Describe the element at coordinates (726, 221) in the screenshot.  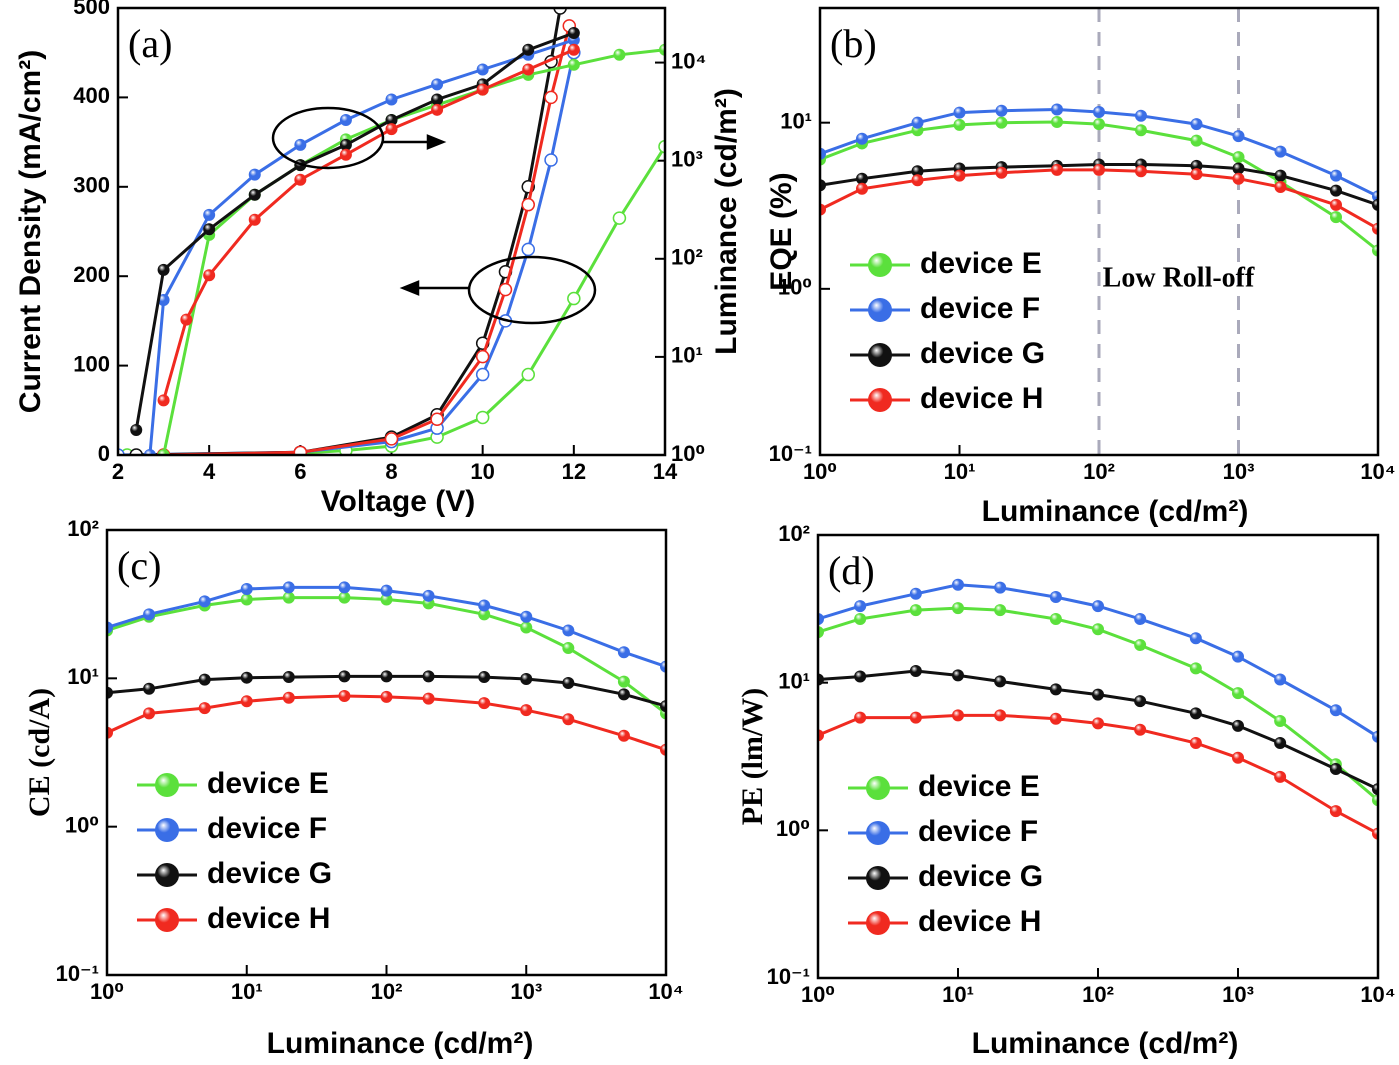
I see `y2-axis-title: Luminance (cd/m²)` at that location.